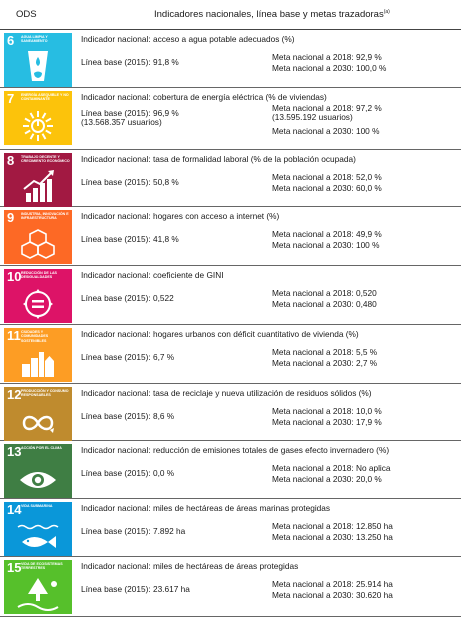 The width and height of the screenshot is (461, 617). Describe the element at coordinates (45, 159) in the screenshot. I see `ods-goal-label: Trabajo decente y crecimiento económico` at that location.